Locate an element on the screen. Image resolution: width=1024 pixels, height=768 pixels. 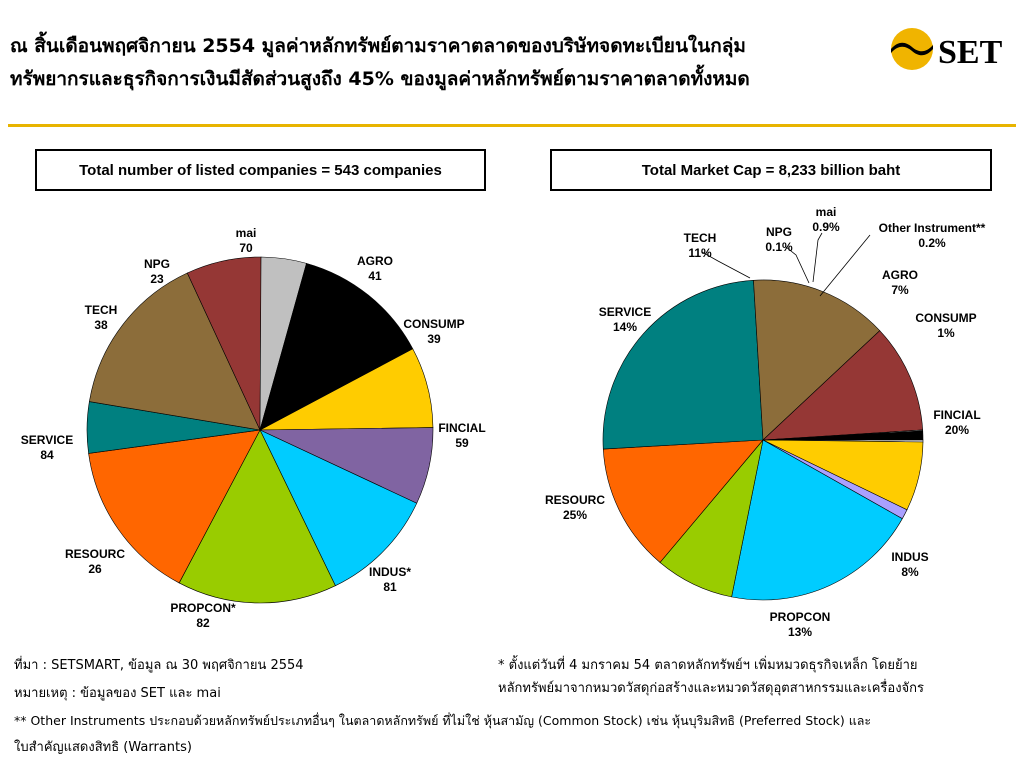
pie-slice-indus is located at coordinates (257, 516).